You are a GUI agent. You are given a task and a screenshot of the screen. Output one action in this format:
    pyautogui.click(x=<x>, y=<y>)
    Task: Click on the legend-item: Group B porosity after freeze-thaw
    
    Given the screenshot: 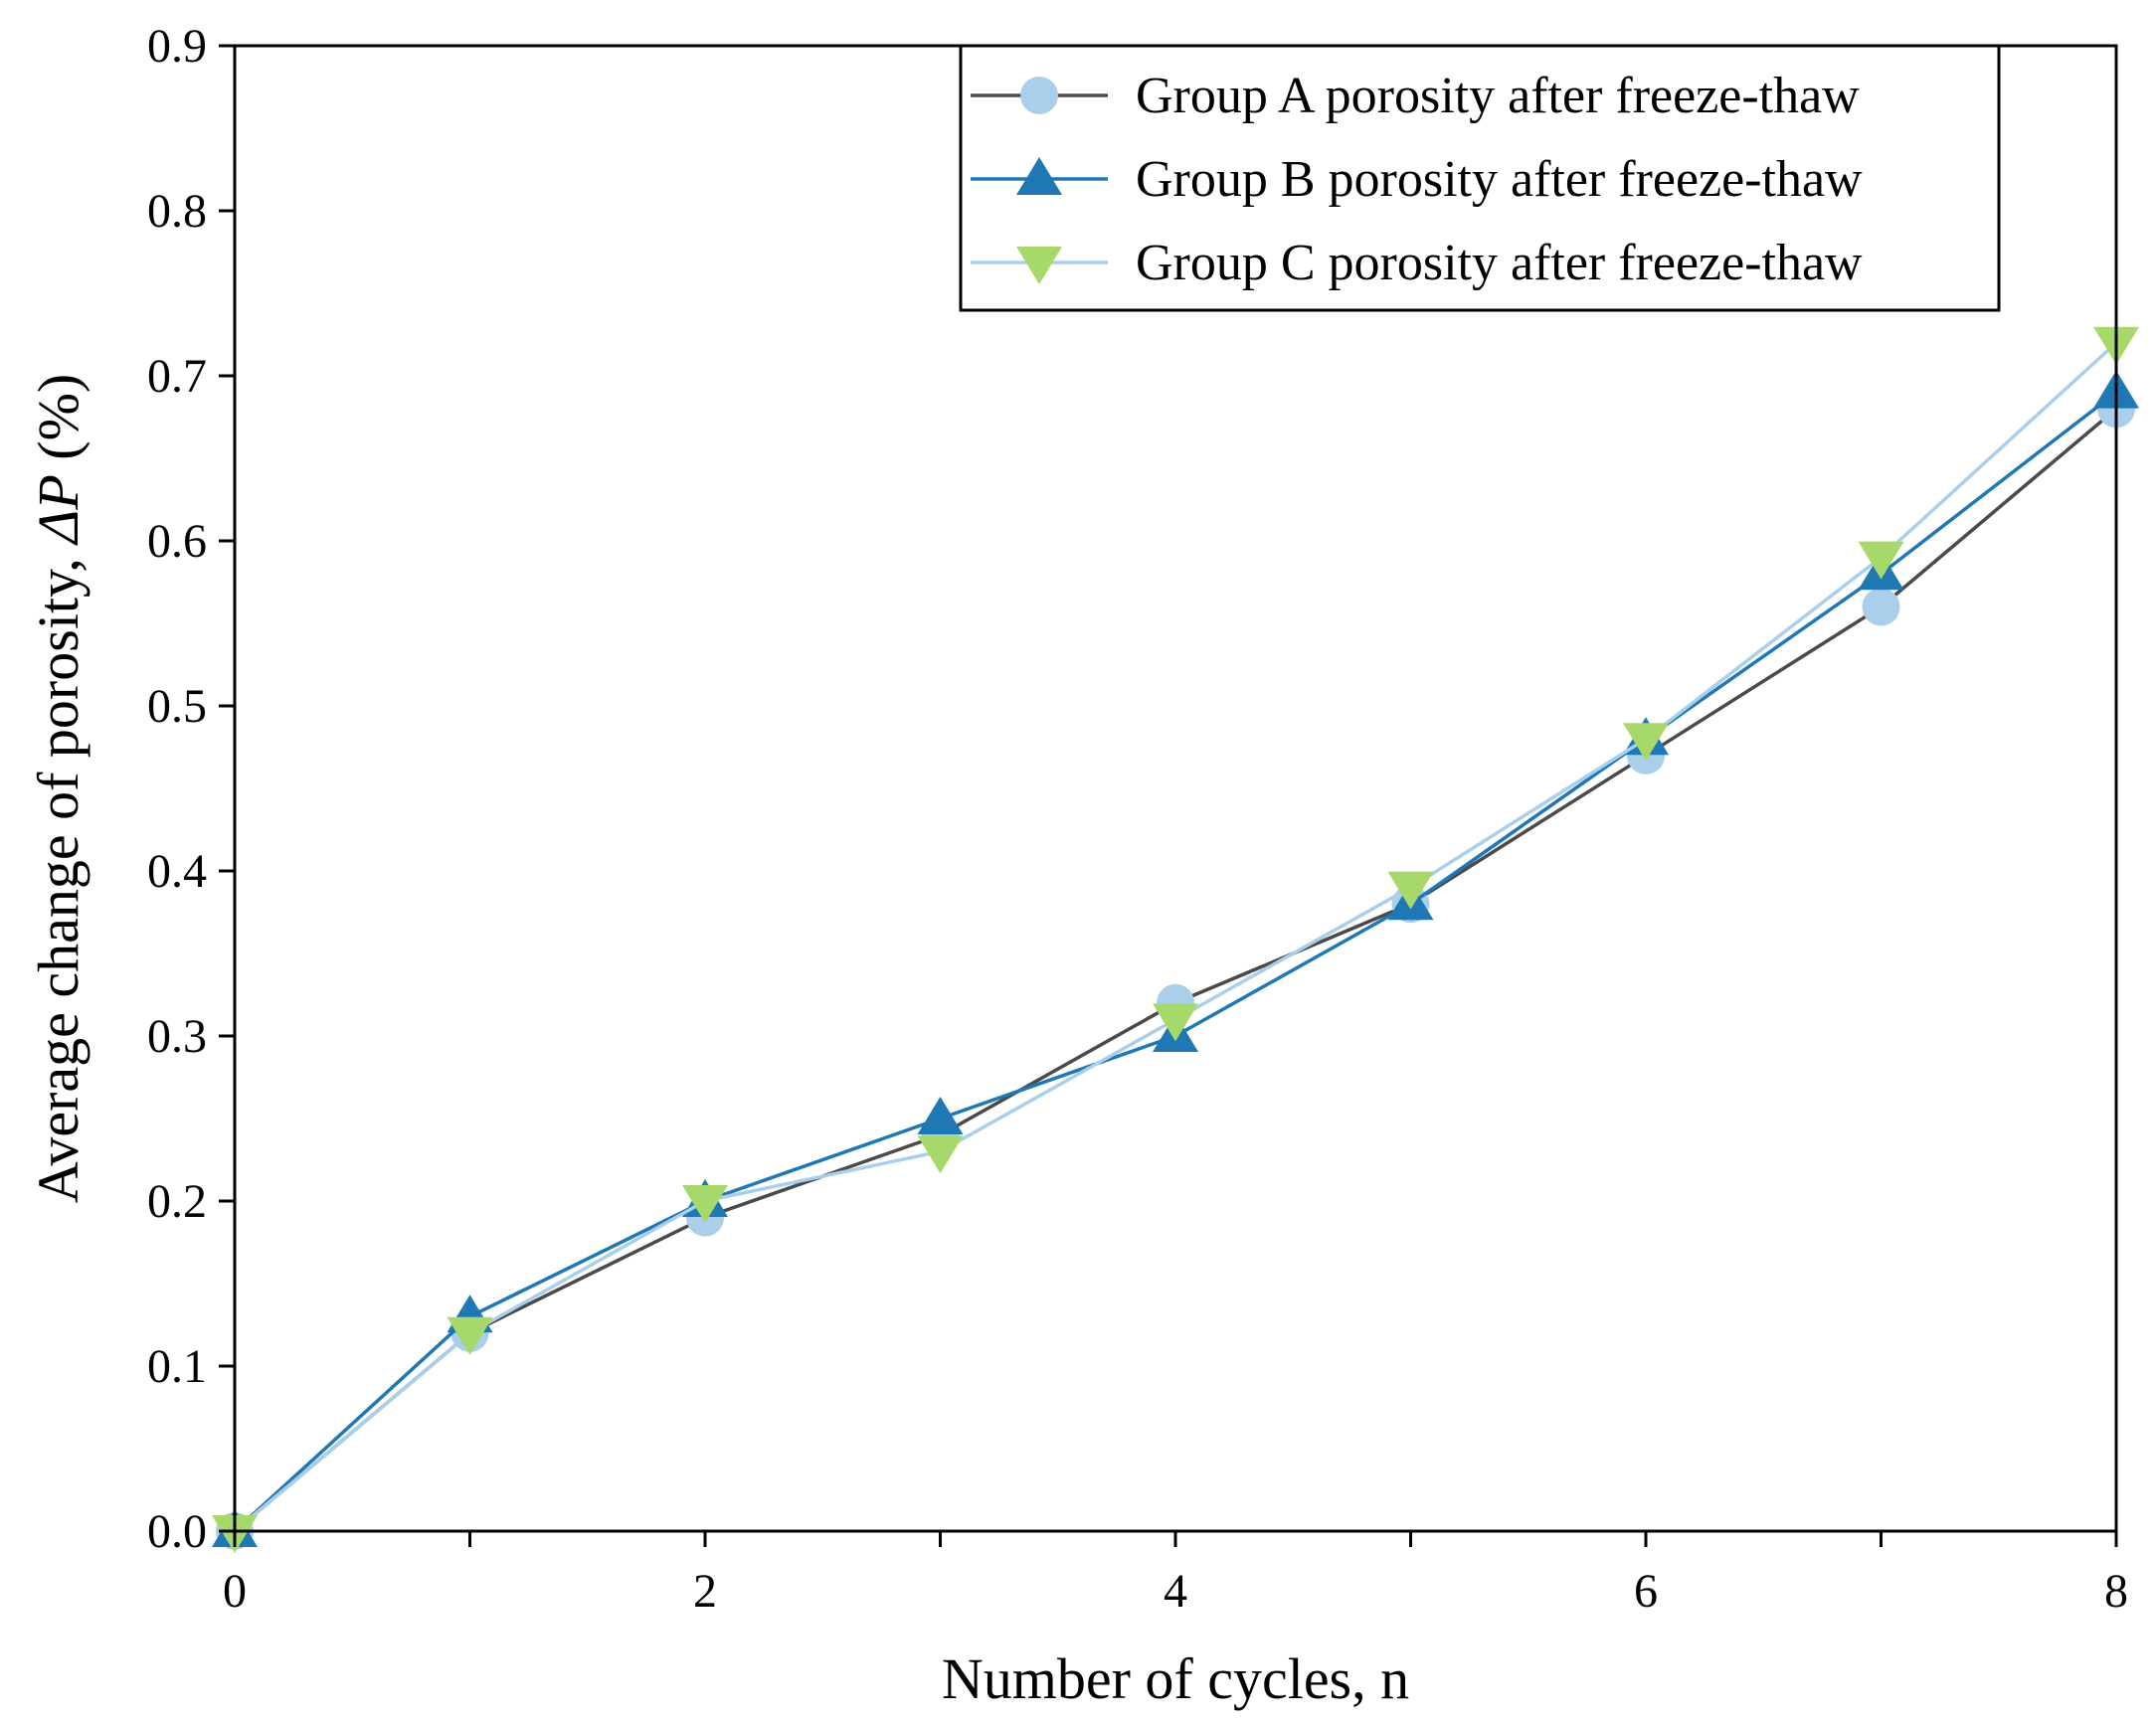 What is the action you would take?
    pyautogui.click(x=1417, y=179)
    